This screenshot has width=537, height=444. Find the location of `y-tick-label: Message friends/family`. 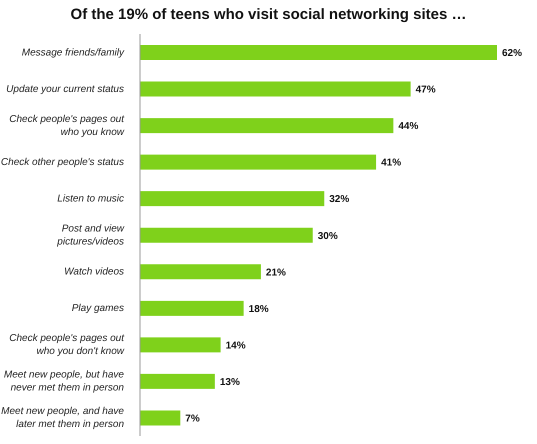

y-tick-label: Message friends/family is located at coordinates (73, 52).